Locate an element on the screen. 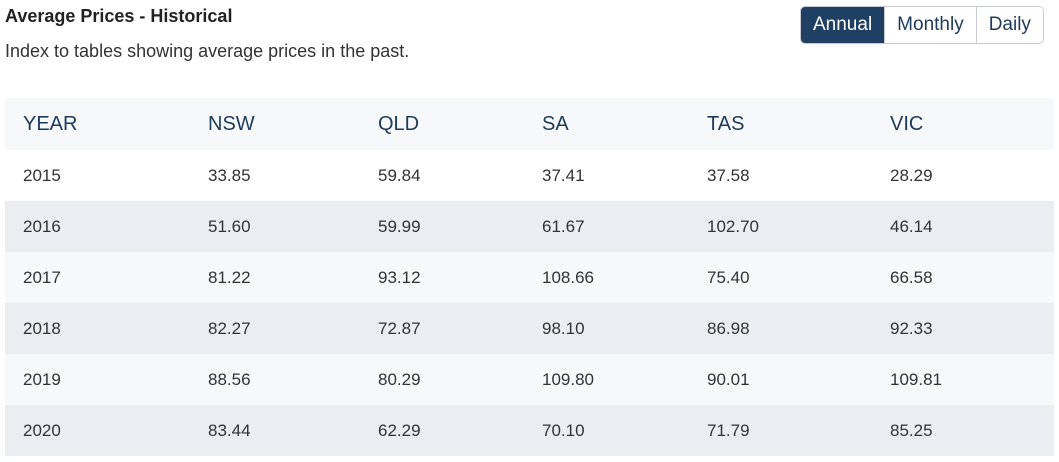 The image size is (1059, 462). header-row: YEAR NSW QLD SA TAS VIC is located at coordinates (529, 124).